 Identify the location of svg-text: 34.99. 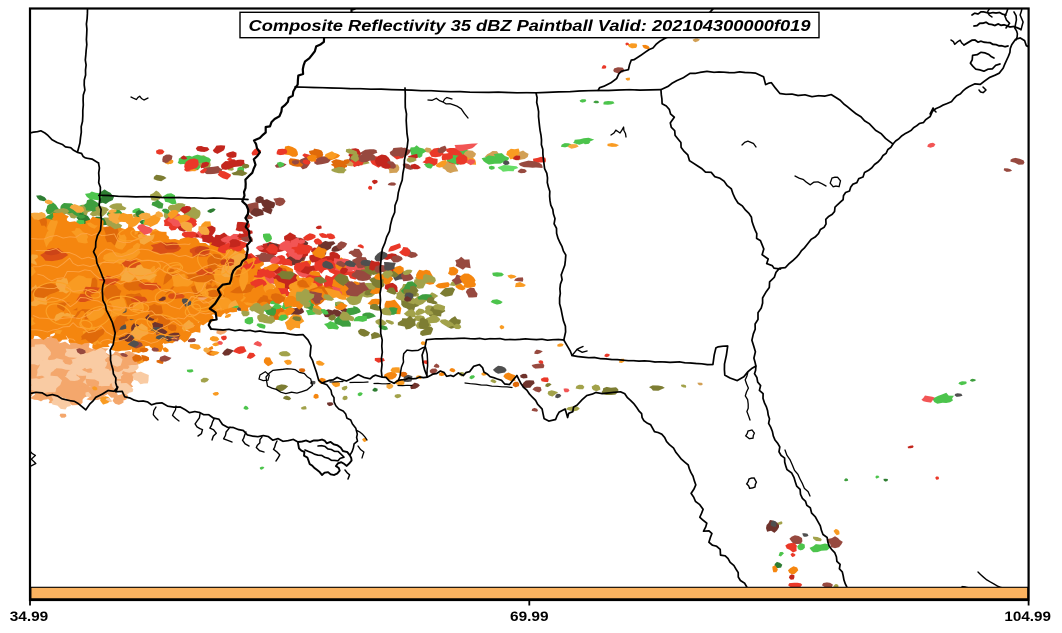
(29, 616).